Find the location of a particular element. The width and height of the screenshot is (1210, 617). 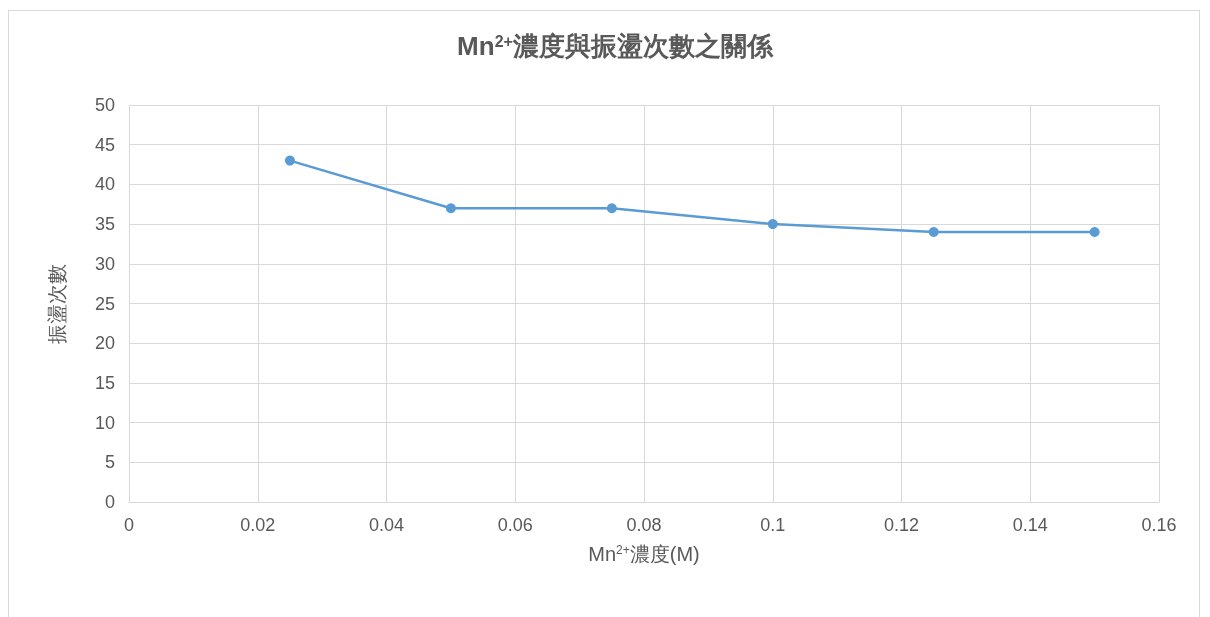

x-tick-label: 0 is located at coordinates (129, 525).